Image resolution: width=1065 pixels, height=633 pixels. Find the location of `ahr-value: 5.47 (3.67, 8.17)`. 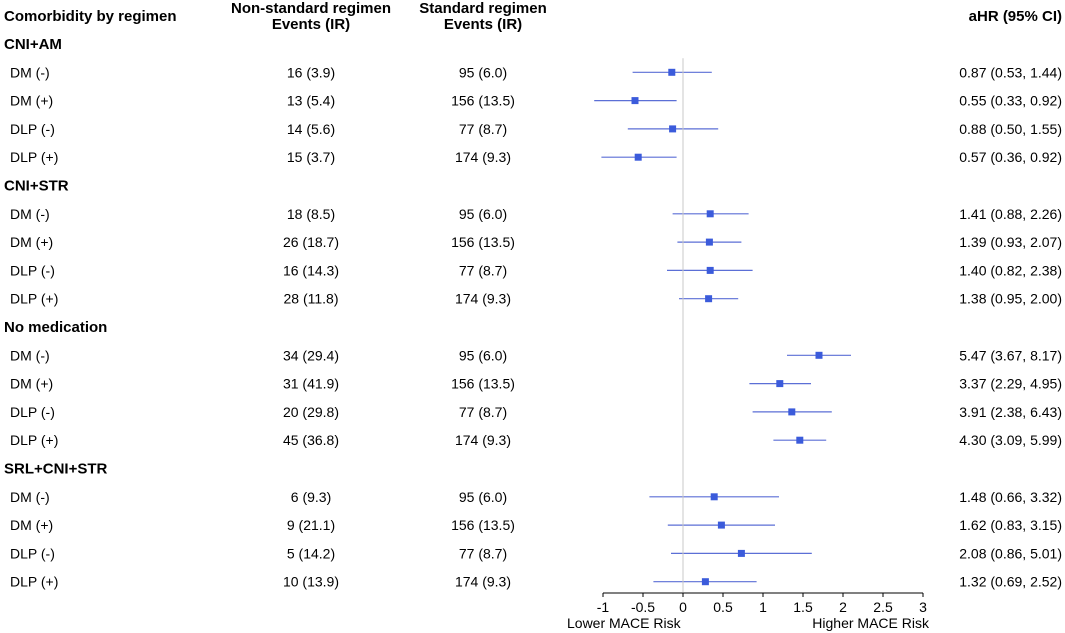

ahr-value: 5.47 (3.67, 8.17) is located at coordinates (1010, 355).